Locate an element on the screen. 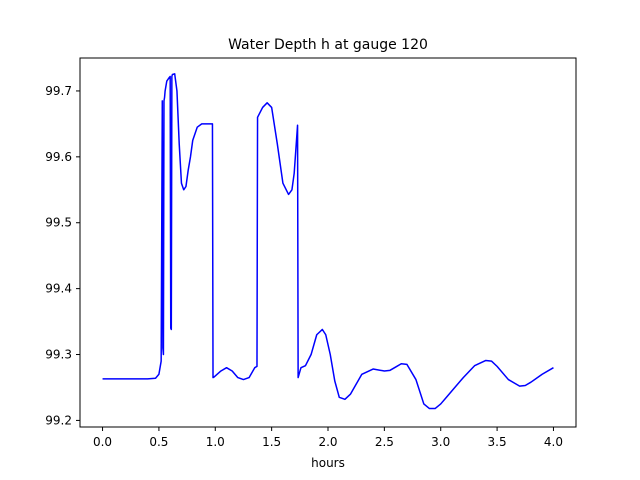 The width and height of the screenshot is (640, 480). y-tick-label: 99.5 is located at coordinates (58, 223).